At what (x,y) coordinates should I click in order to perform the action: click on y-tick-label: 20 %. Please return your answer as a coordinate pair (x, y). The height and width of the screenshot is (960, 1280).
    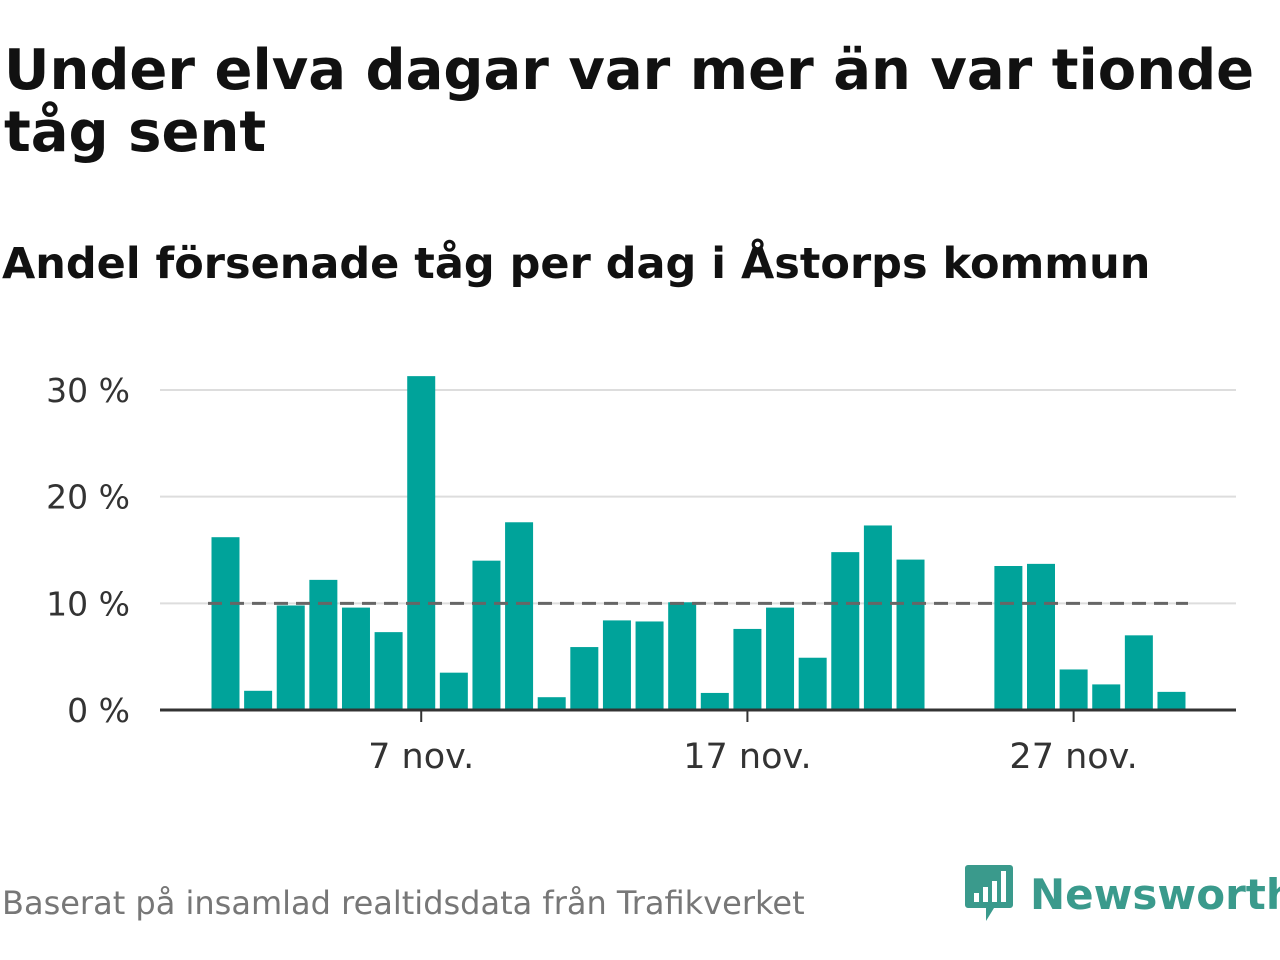
    Looking at the image, I should click on (88, 497).